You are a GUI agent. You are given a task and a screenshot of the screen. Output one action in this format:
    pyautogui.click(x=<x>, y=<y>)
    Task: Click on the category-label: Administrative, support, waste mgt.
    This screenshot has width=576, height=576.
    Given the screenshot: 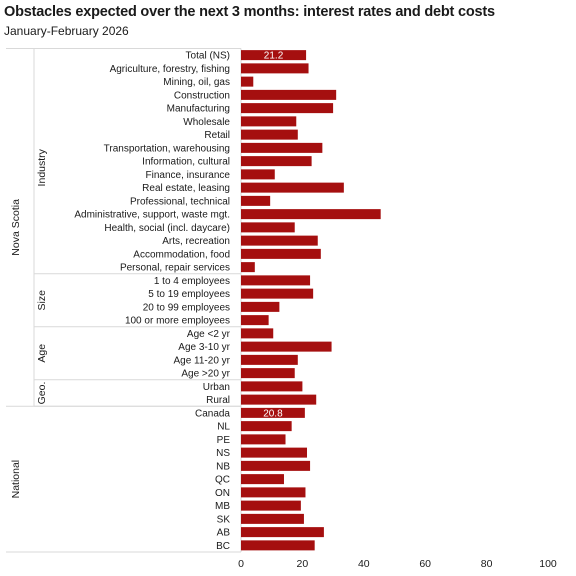 What is the action you would take?
    pyautogui.click(x=152, y=215)
    